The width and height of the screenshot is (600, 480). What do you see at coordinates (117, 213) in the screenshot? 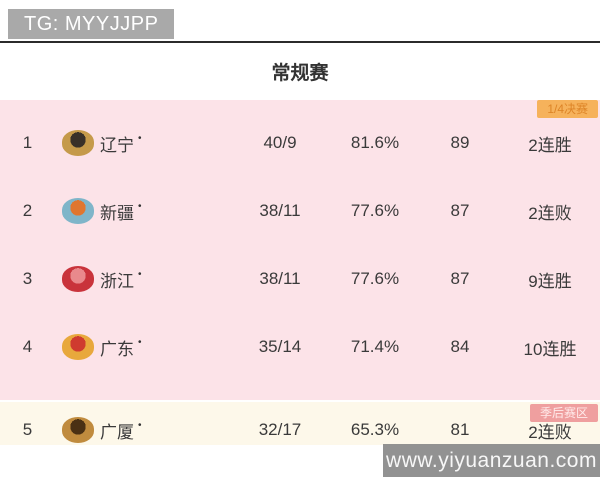
I see `team-name: 新疆` at bounding box center [117, 213].